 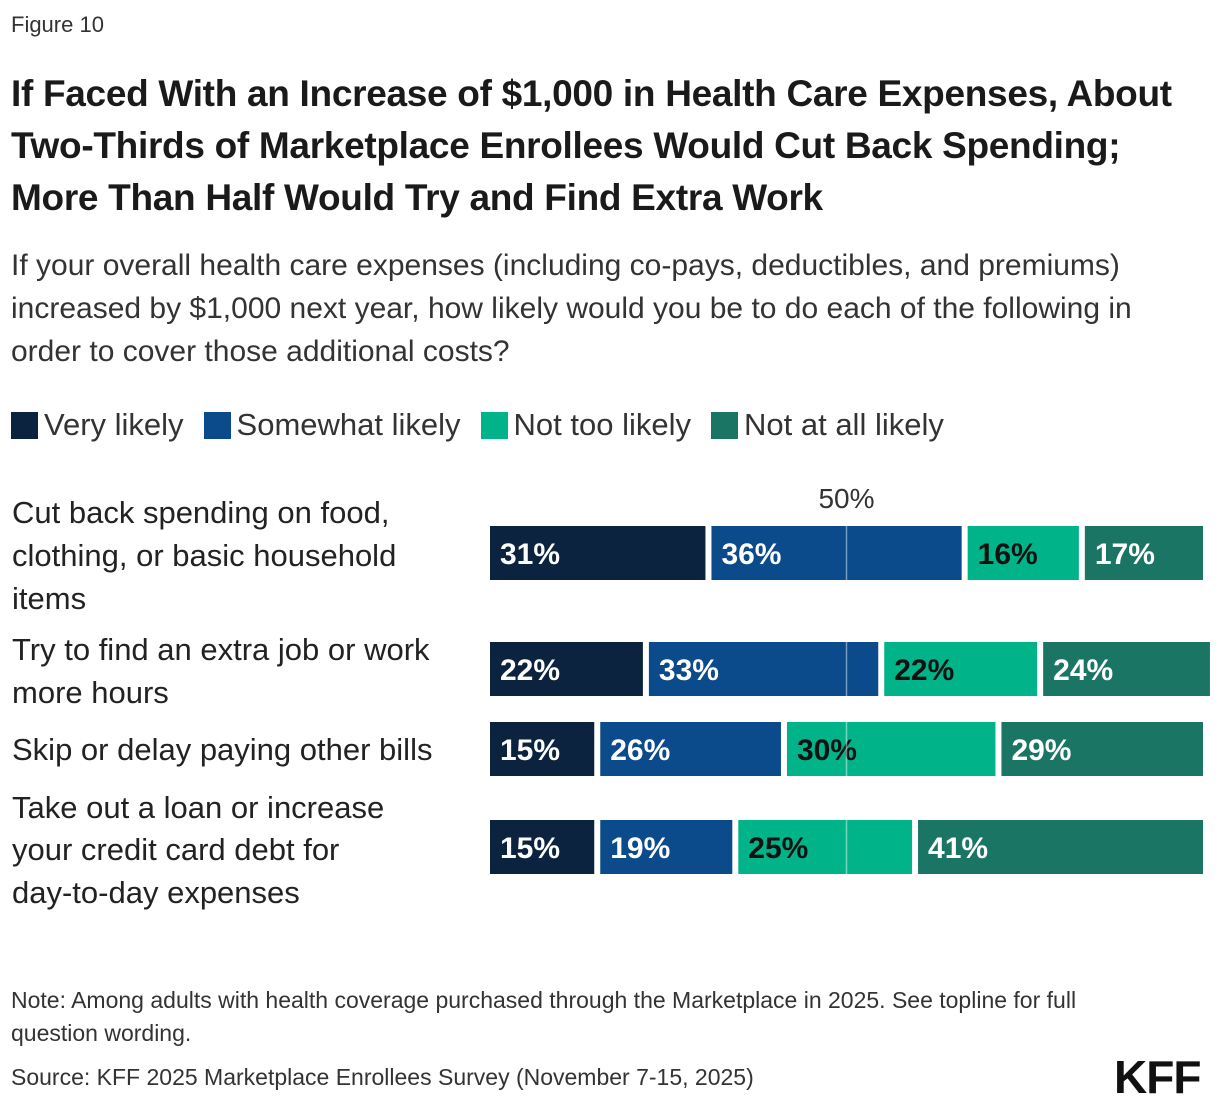 What do you see at coordinates (1083, 670) in the screenshot?
I see `data-label: 24%` at bounding box center [1083, 670].